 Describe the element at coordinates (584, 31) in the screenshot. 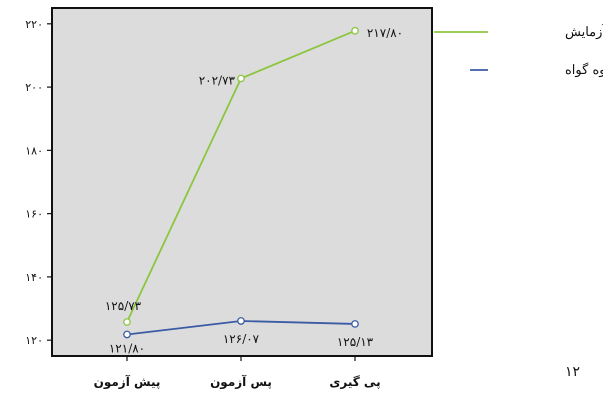

I see `legend-label: گروه آزمایش` at that location.